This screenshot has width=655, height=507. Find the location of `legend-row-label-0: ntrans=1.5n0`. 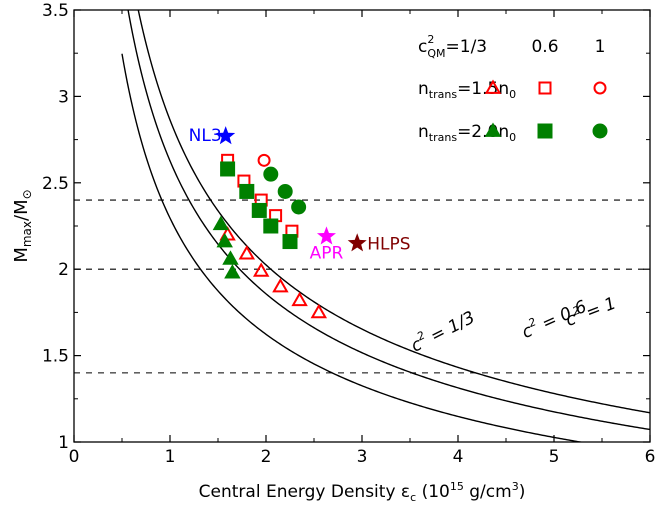

legend-row-label-0: ntrans=1.5n0 is located at coordinates (467, 90).